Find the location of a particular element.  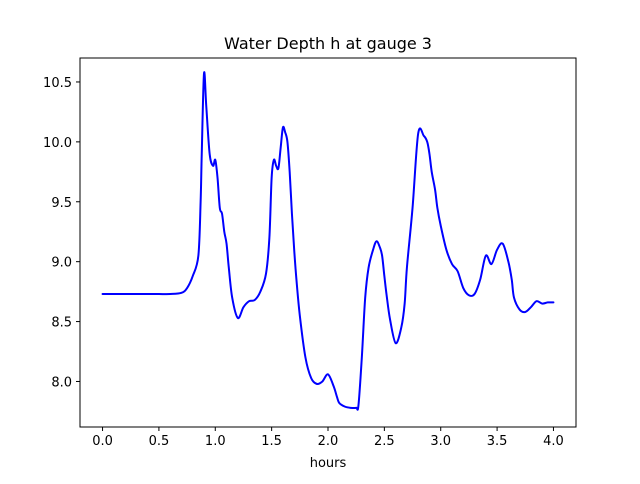

x-axis-ticks: 0.0 0.5 1.0 1.5 2.0 2.5 3.0 3.5 4.0 is located at coordinates (328, 438).